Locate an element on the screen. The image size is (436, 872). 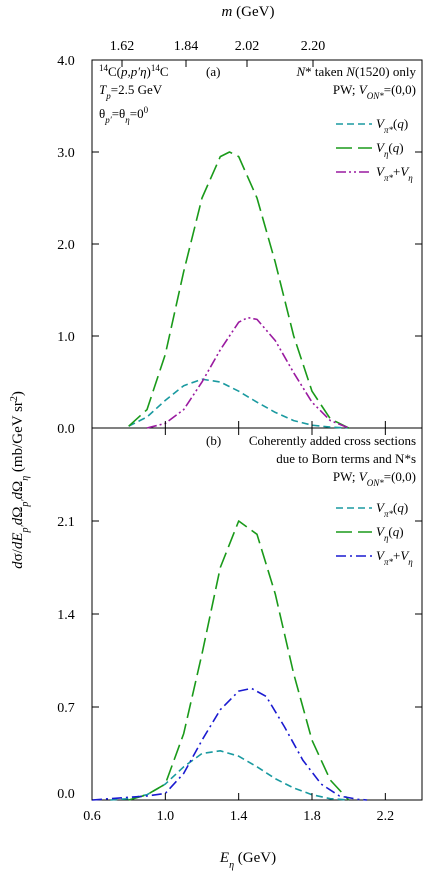
panel-a-angles: θp′=θη=00 is located at coordinates (124, 115).